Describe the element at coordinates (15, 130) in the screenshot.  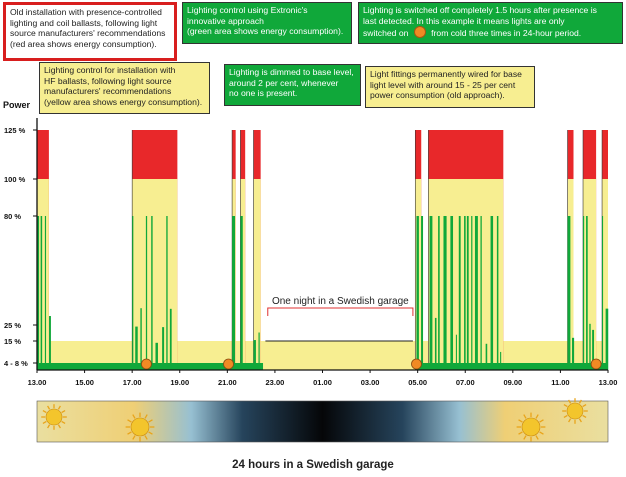
I see `y-tick-label: 125 %` at that location.